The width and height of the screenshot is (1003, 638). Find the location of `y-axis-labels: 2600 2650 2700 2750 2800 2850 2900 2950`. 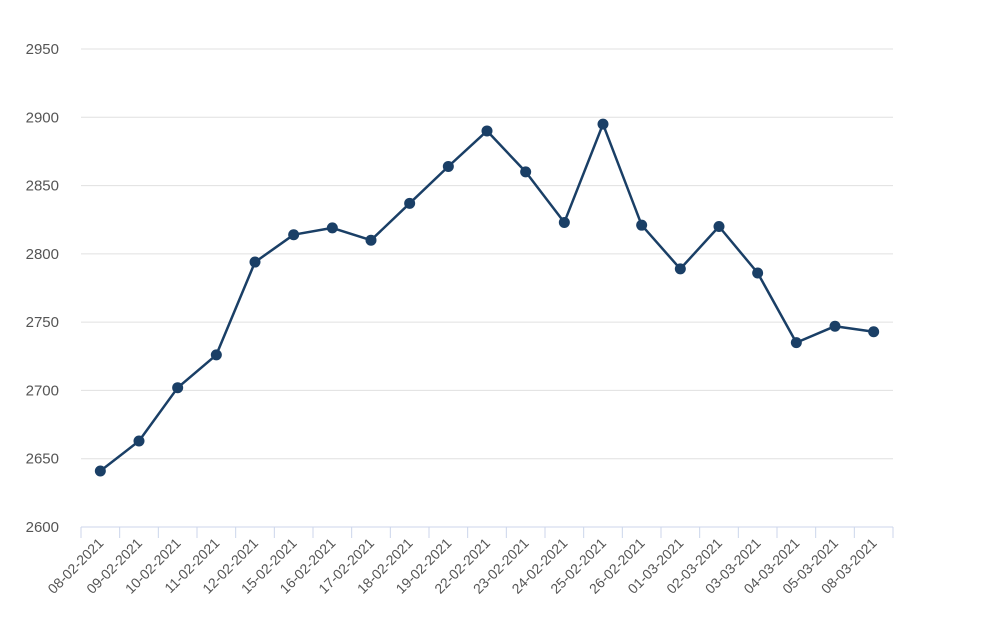

y-axis-labels: 2600 2650 2700 2750 2800 2850 2900 2950 is located at coordinates (42, 288).